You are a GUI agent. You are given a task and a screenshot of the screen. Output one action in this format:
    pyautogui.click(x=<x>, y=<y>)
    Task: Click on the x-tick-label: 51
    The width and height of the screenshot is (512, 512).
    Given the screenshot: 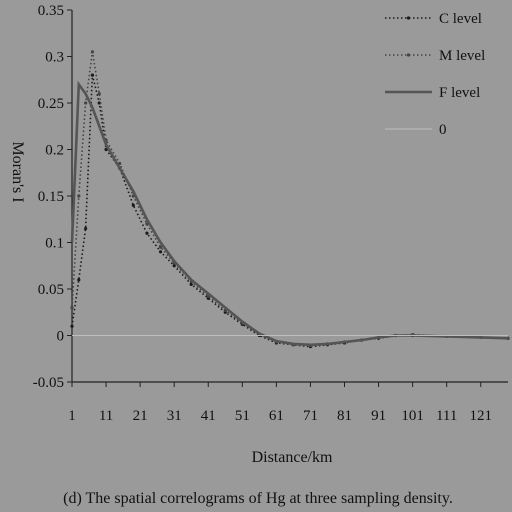 What is the action you would take?
    pyautogui.click(x=242, y=416)
    